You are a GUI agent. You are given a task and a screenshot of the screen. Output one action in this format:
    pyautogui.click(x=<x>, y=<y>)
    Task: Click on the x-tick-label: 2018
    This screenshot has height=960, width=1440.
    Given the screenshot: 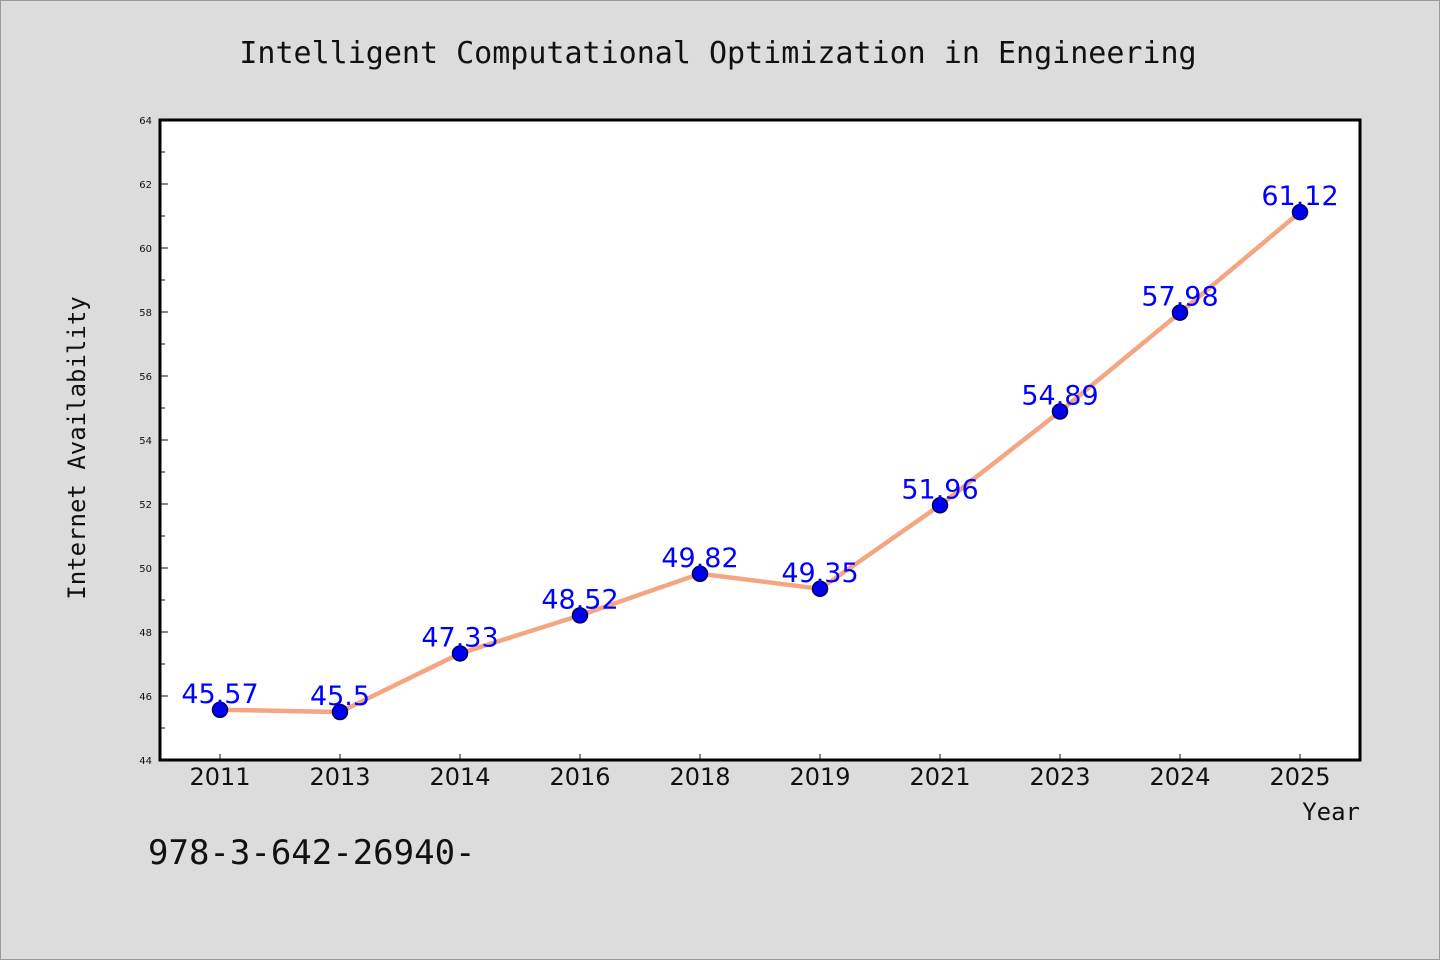 What is the action you would take?
    pyautogui.click(x=699, y=777)
    